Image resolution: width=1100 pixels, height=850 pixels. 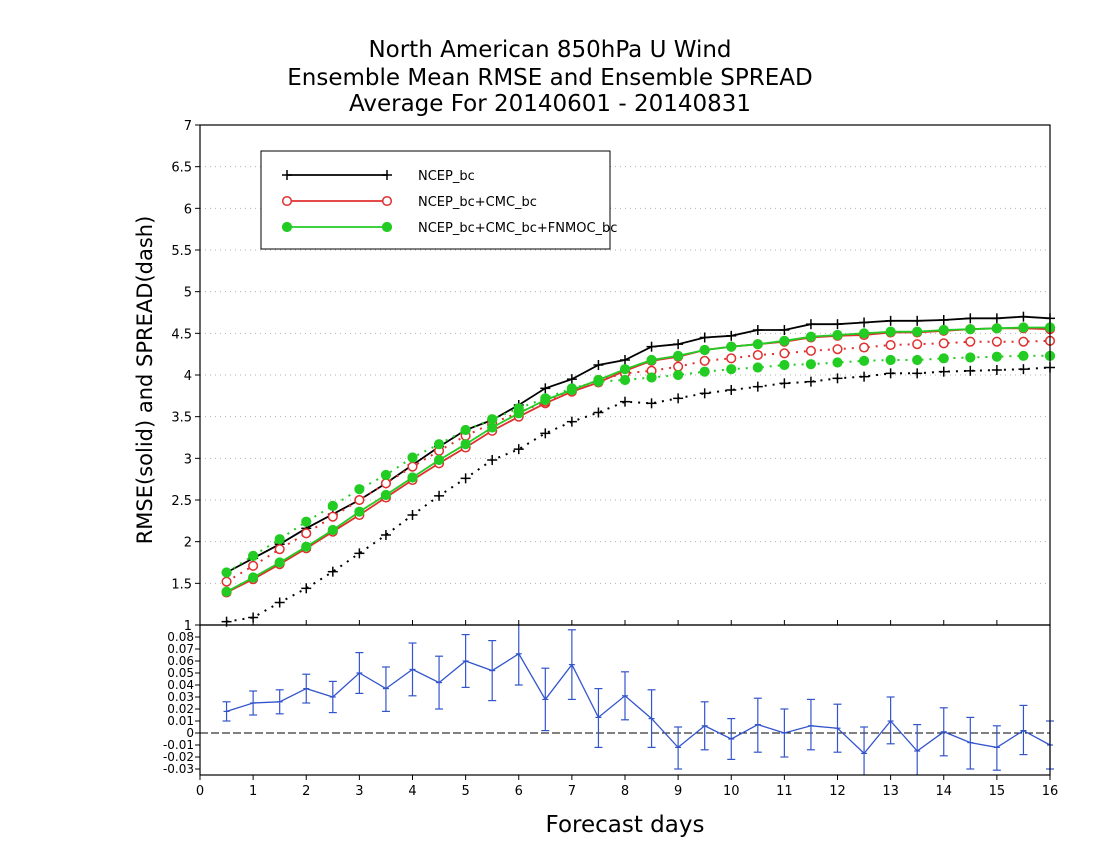 I want to click on bottom-y-tick-label: 0.01, so click(x=180, y=721).